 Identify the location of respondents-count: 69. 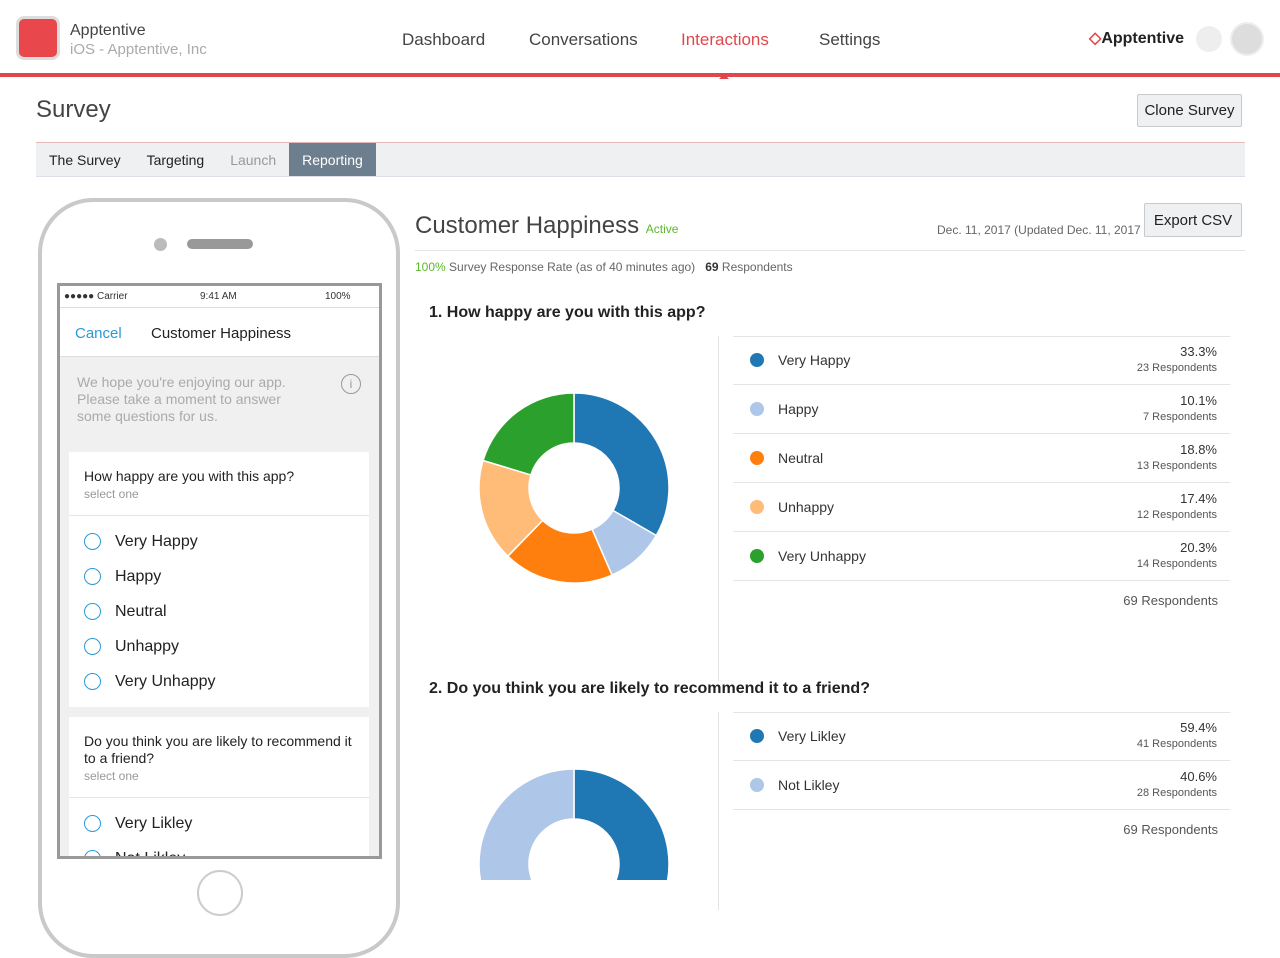
(712, 267).